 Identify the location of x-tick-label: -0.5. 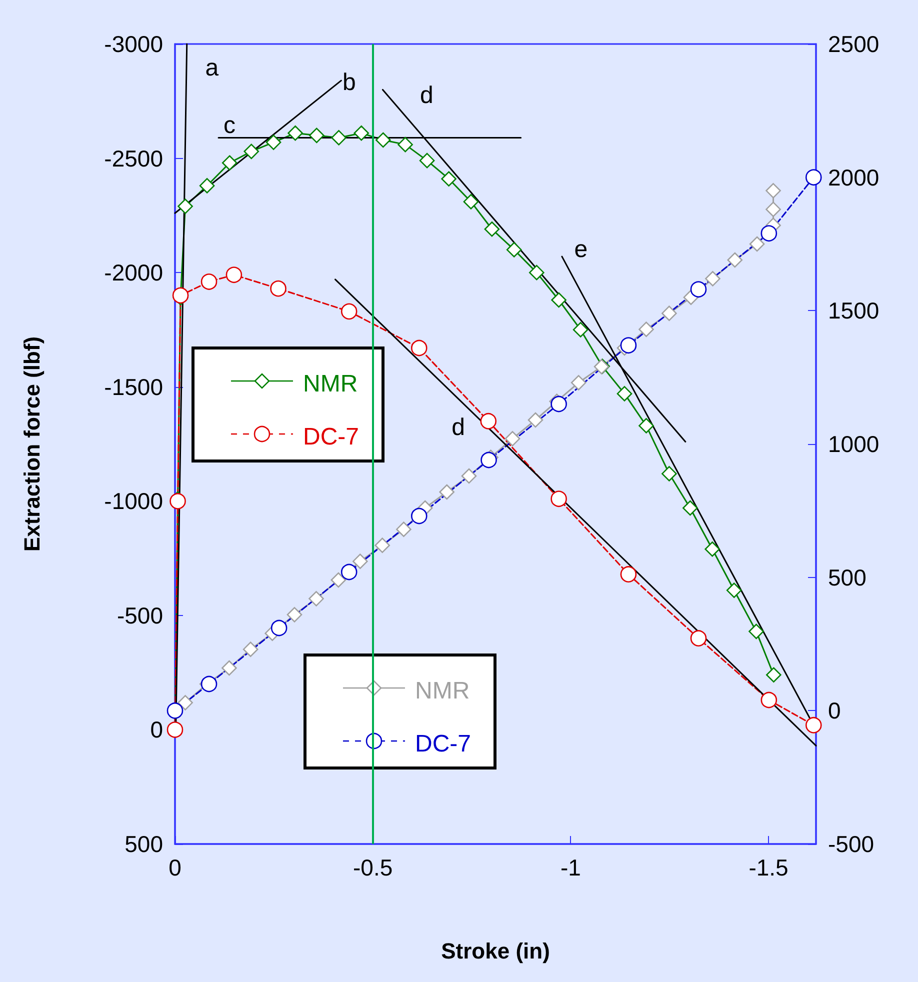
(373, 867).